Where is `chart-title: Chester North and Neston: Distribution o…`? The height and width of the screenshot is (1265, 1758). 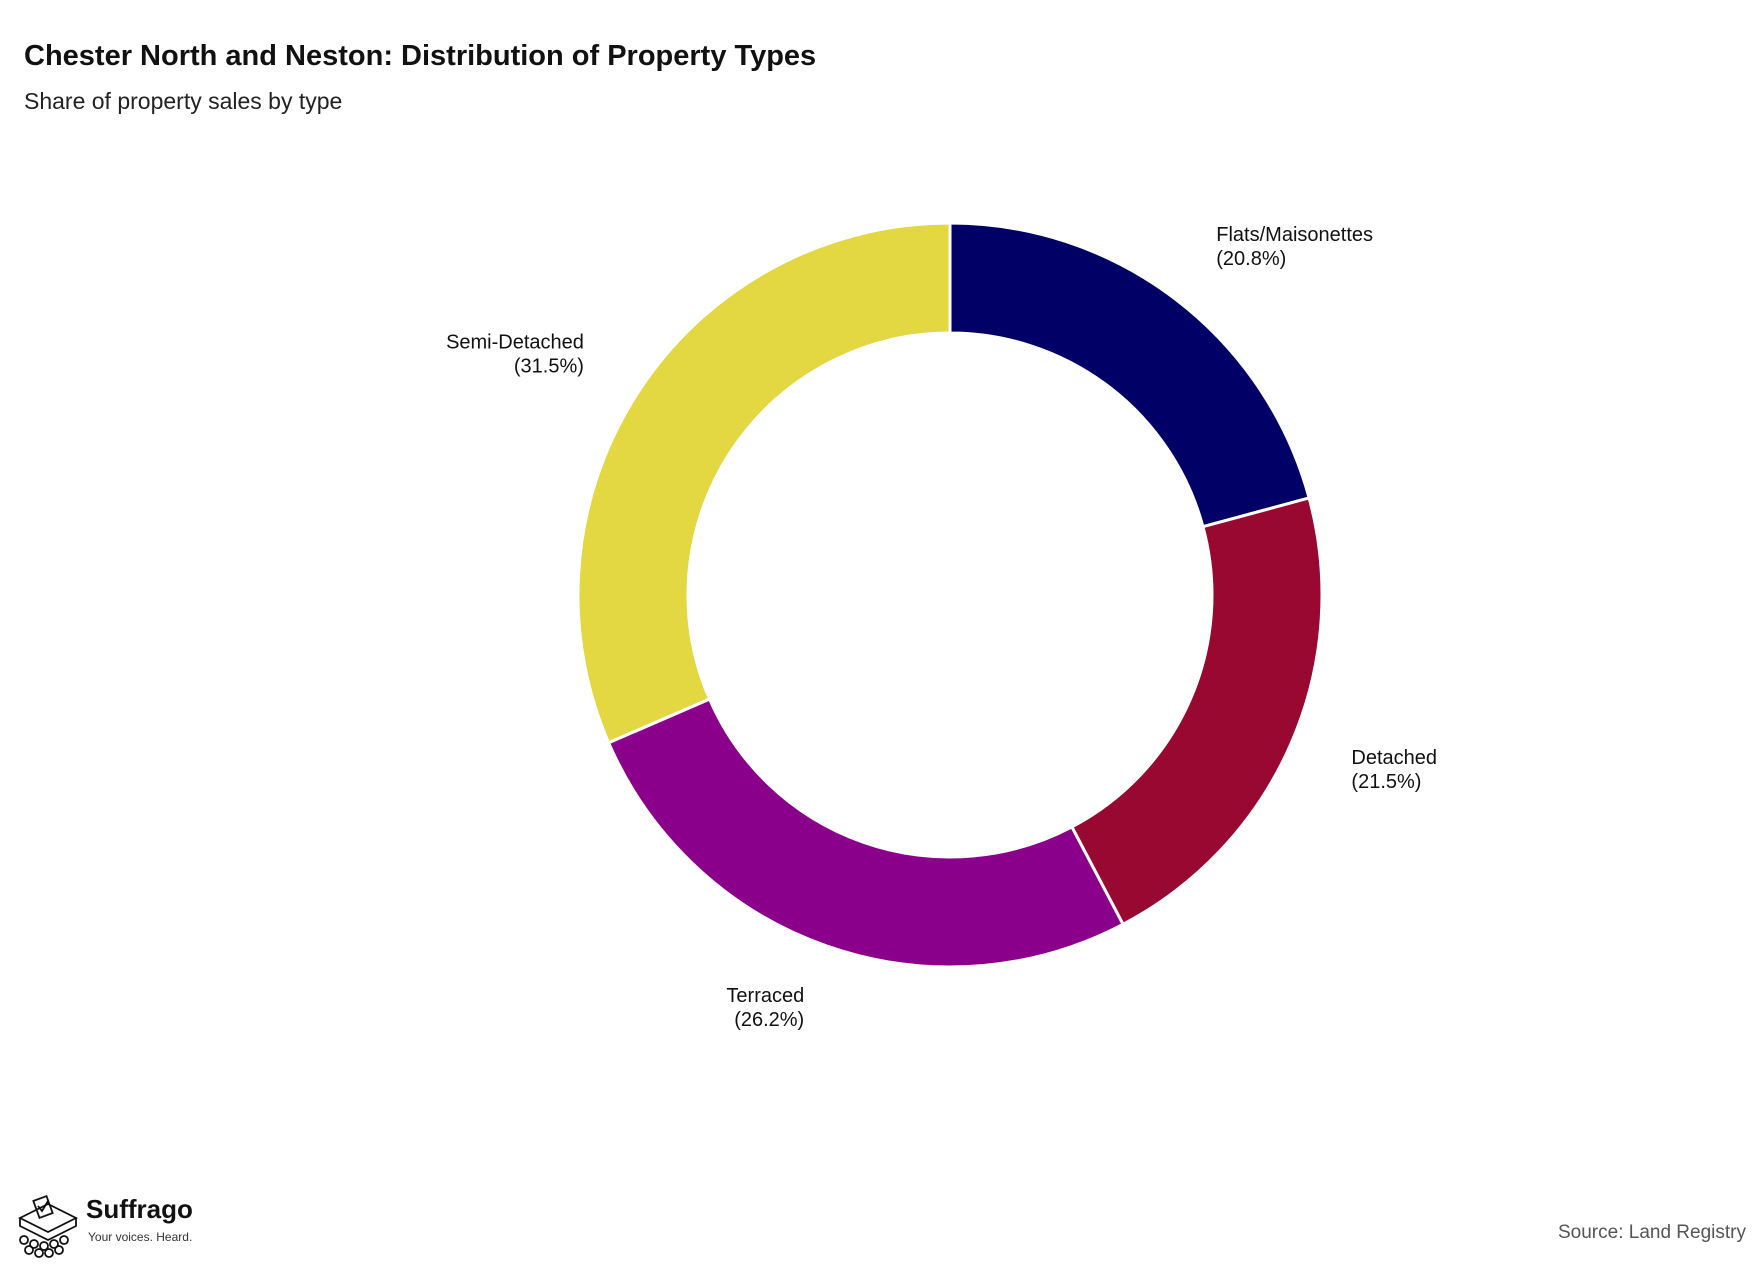
chart-title: Chester North and Neston: Distribution o… is located at coordinates (420, 56).